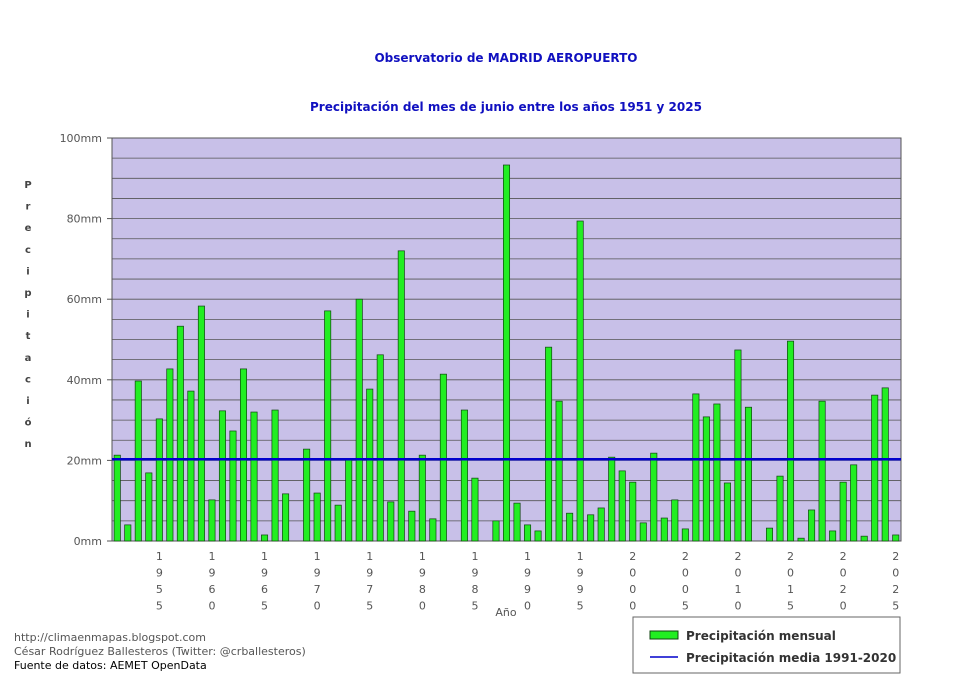  What do you see at coordinates (685, 583) in the screenshot?
I see `x-tick-label: 2005` at bounding box center [685, 583].